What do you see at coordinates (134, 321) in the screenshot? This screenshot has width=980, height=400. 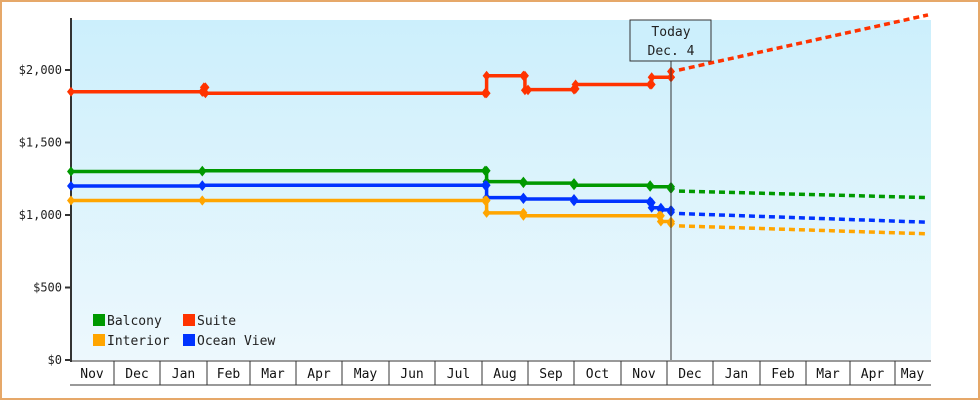 I see `legend-label: Balcony` at bounding box center [134, 321].